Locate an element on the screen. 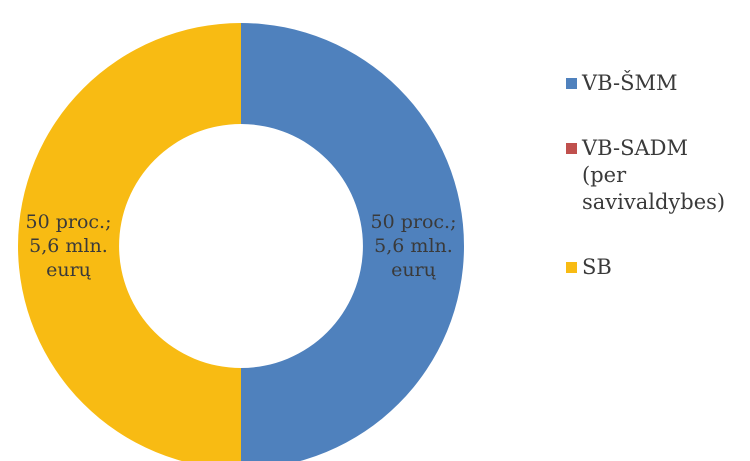 The height and width of the screenshot is (461, 750). legend-label-sb: SB is located at coordinates (597, 267).